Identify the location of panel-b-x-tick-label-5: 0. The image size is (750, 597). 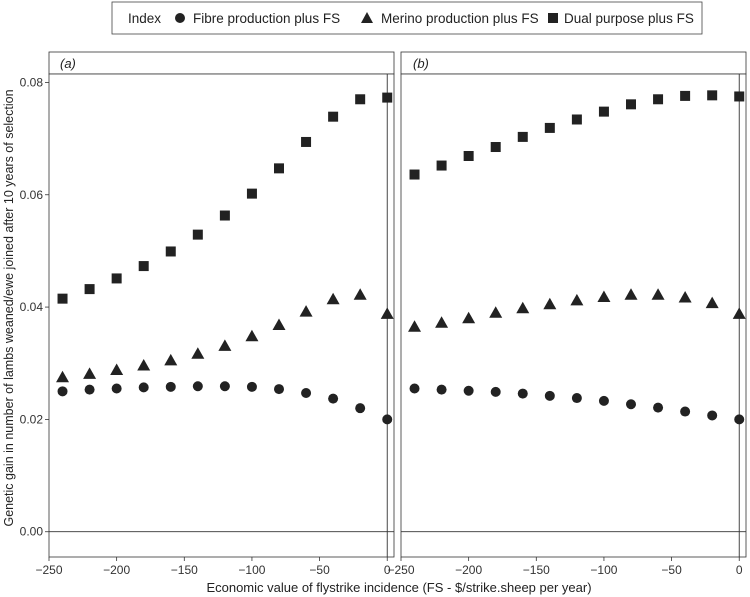
(739, 570).